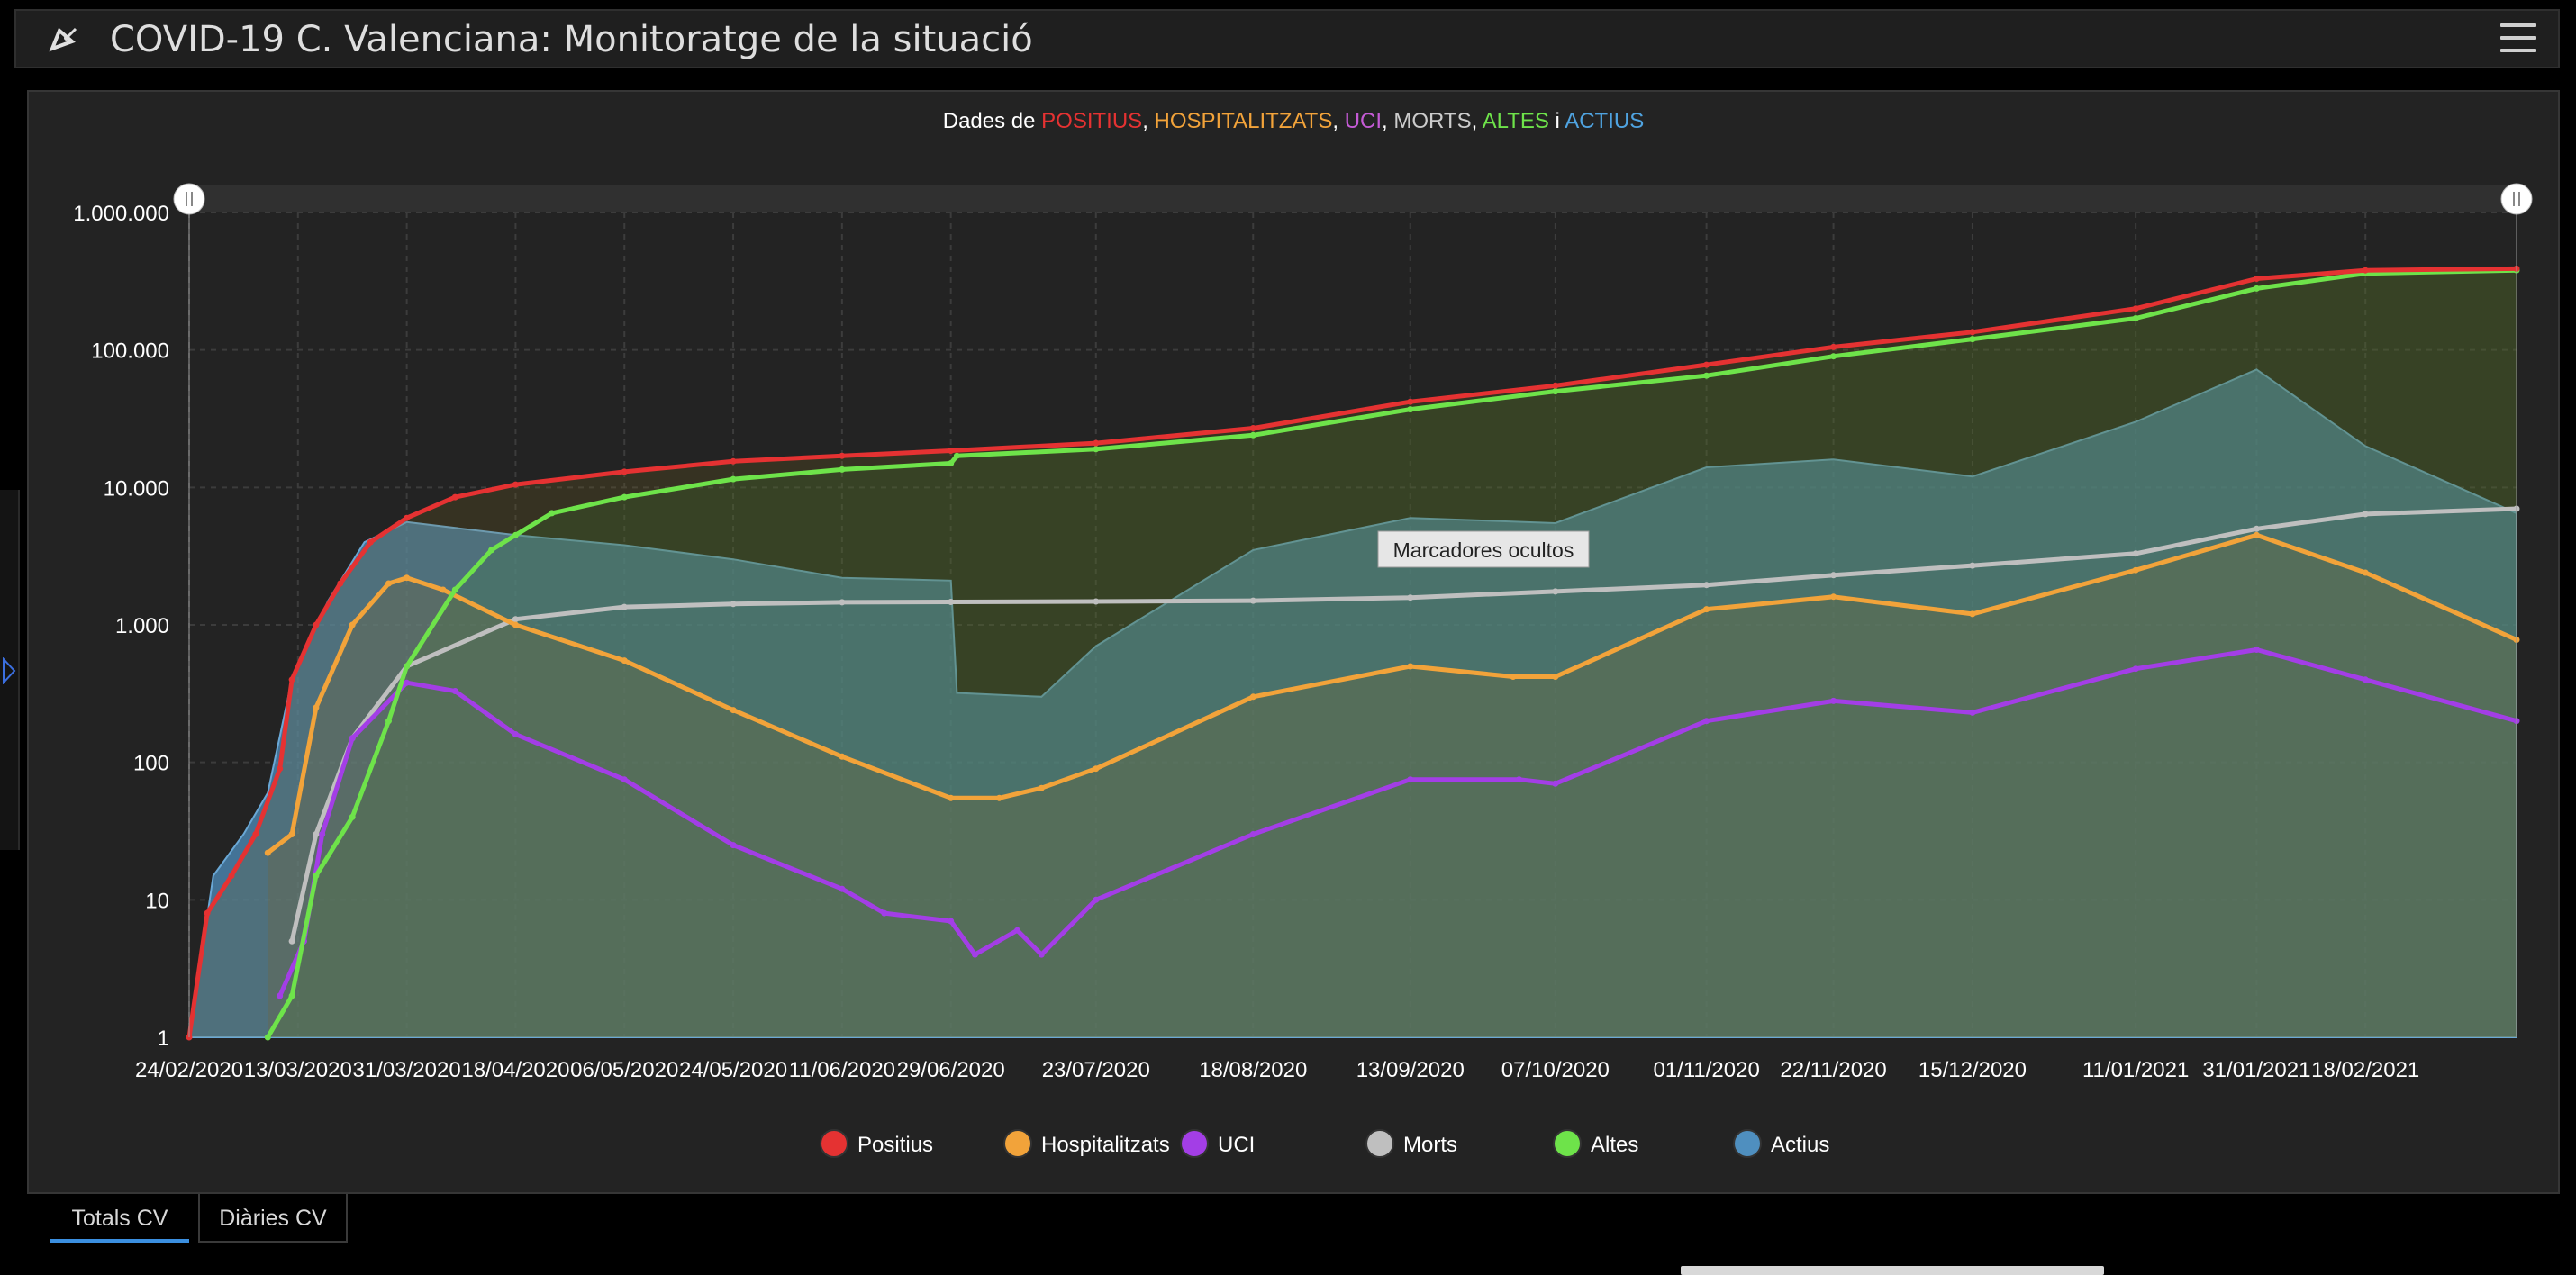  I want to click on x-tick-label: 07/10/2020, so click(1555, 1070).